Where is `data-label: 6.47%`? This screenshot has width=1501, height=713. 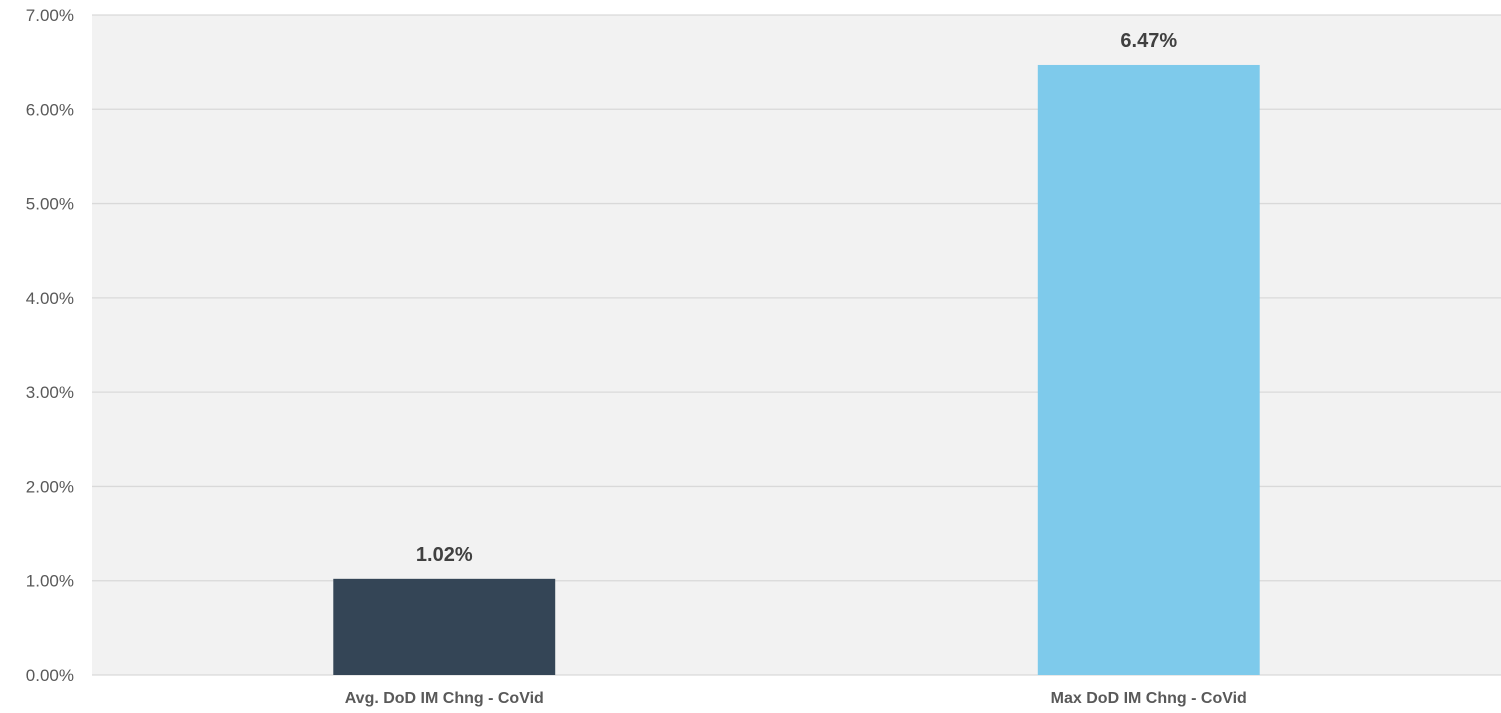 data-label: 6.47% is located at coordinates (1148, 41).